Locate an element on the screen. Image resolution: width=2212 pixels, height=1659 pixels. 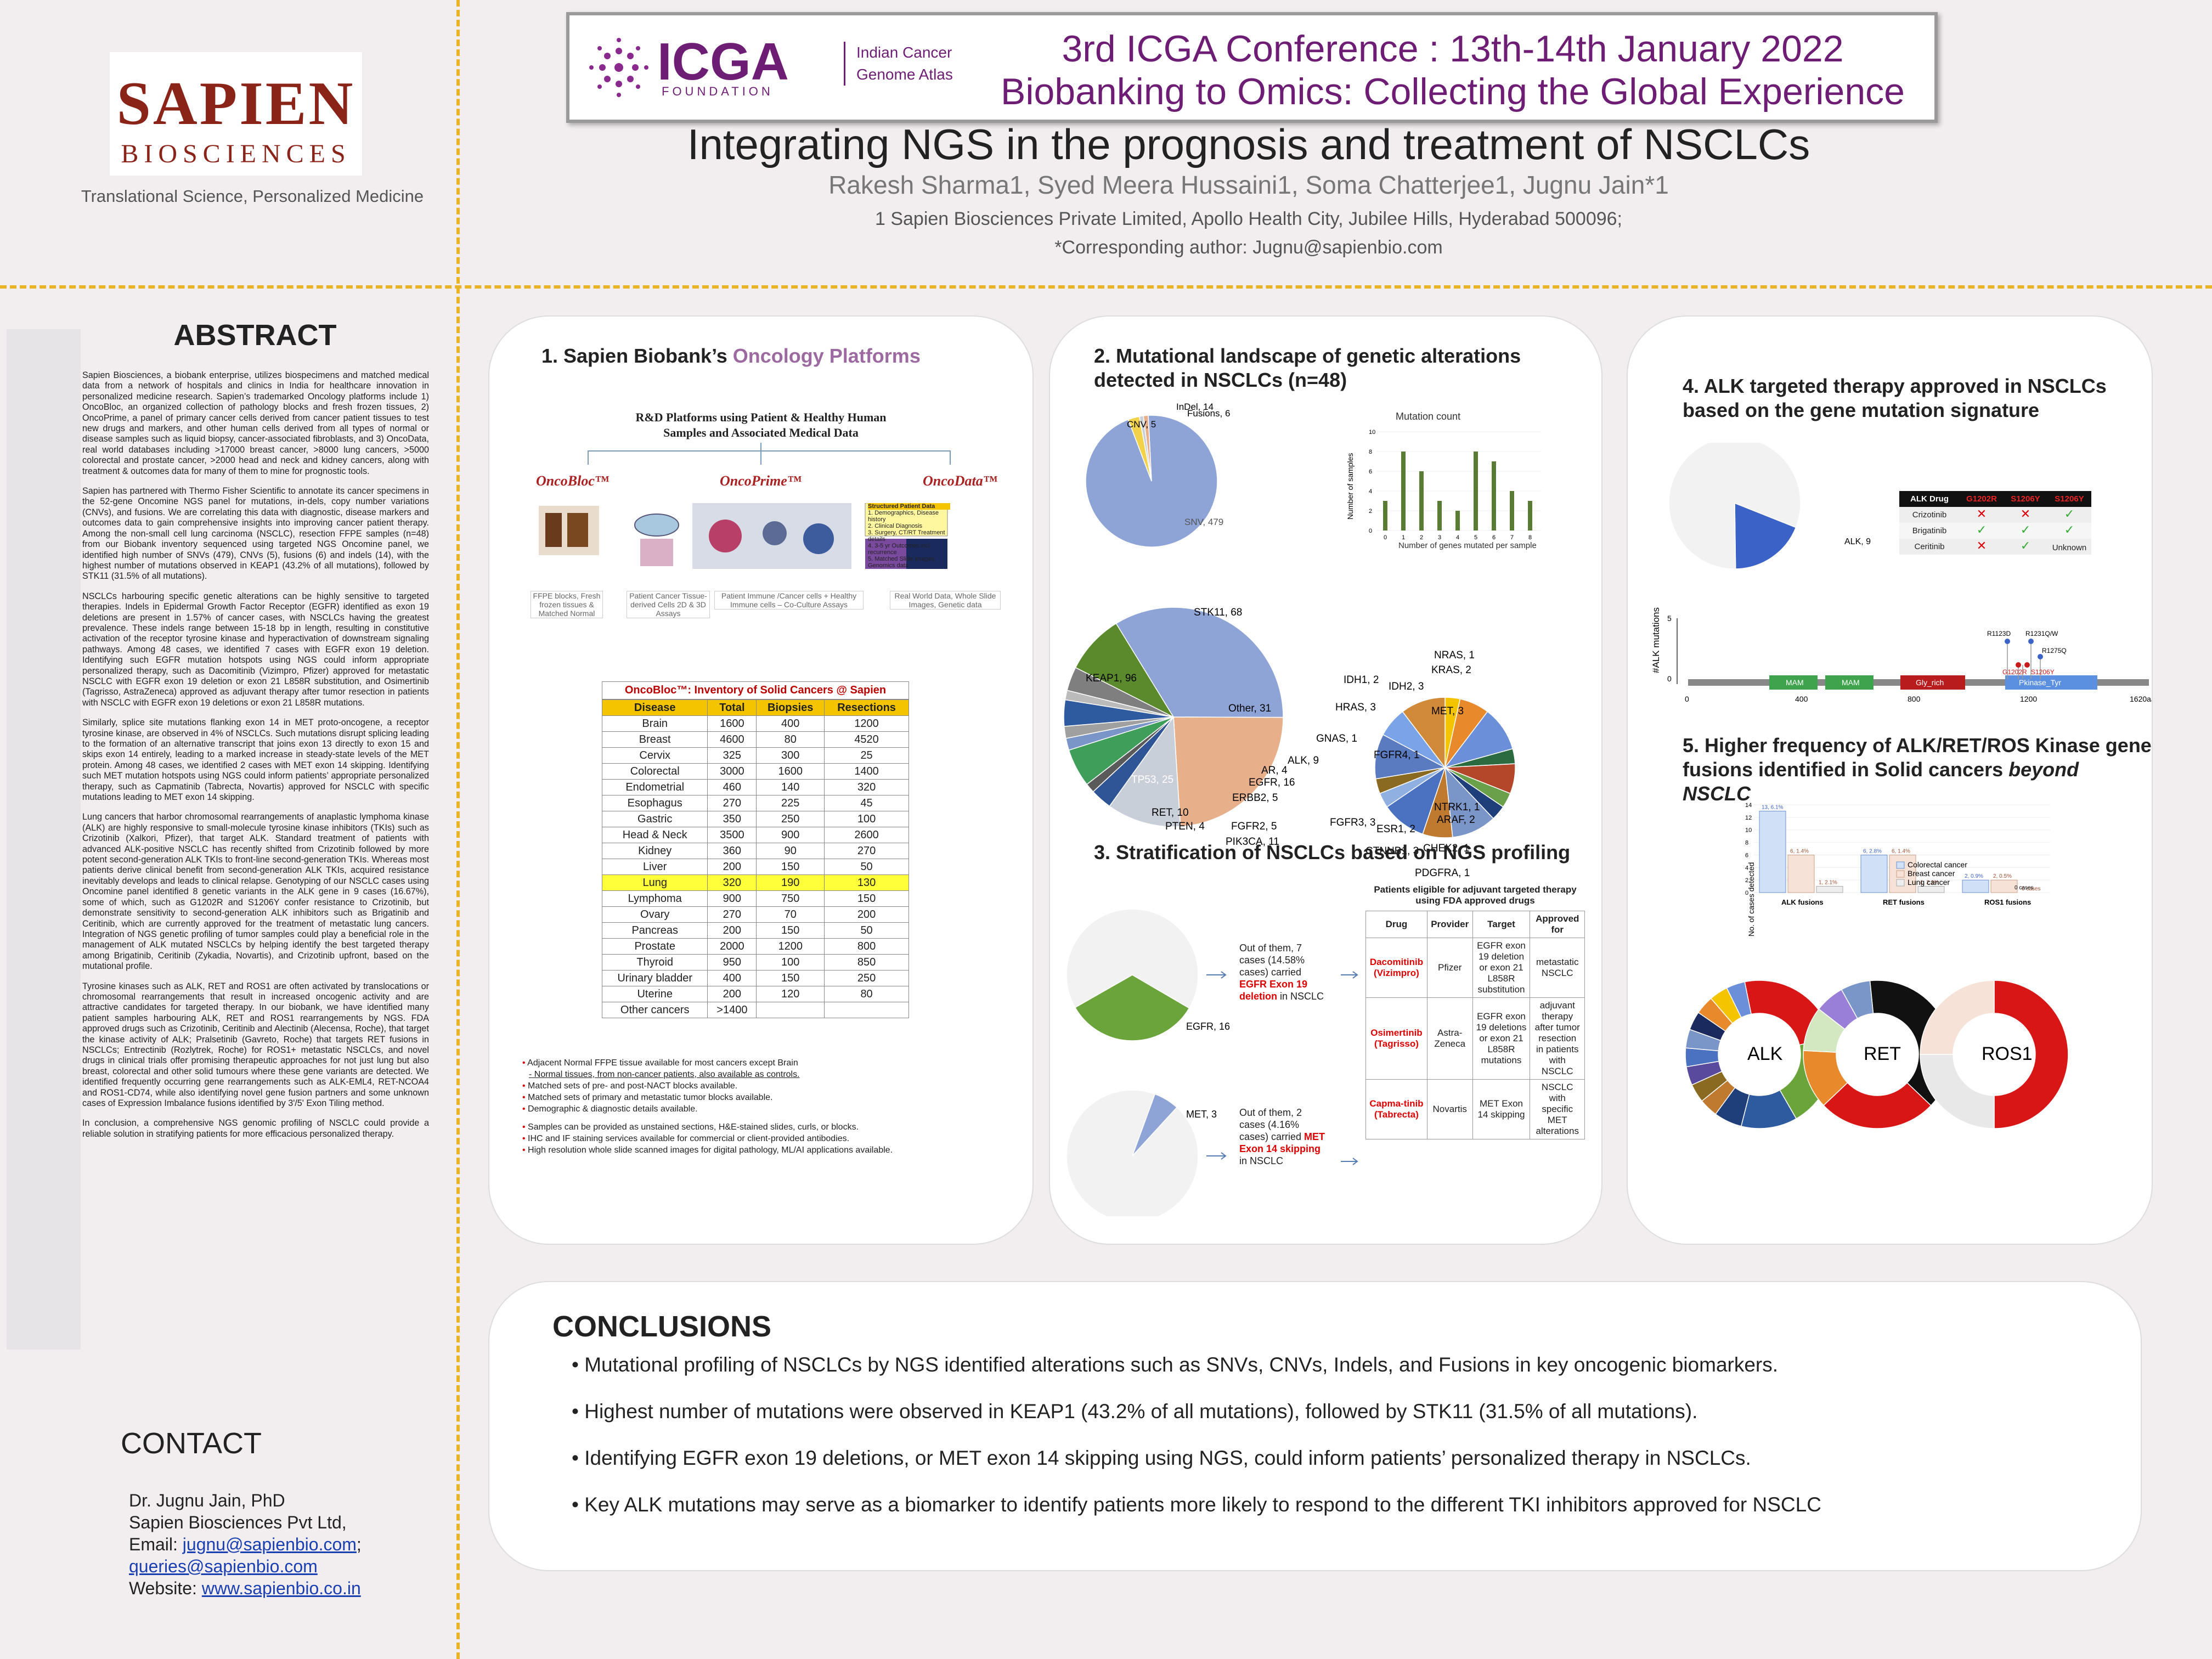
table-cell: 45 is located at coordinates (866, 803).